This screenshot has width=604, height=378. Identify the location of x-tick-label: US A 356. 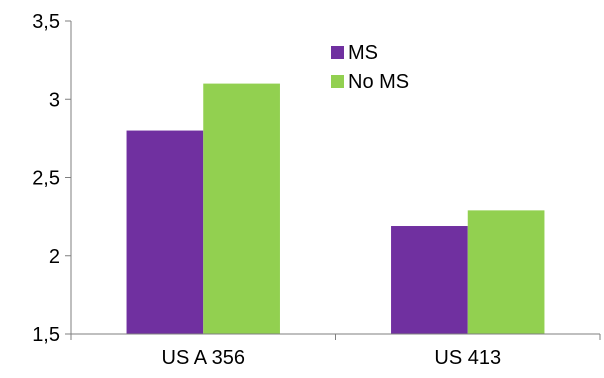
(203, 358).